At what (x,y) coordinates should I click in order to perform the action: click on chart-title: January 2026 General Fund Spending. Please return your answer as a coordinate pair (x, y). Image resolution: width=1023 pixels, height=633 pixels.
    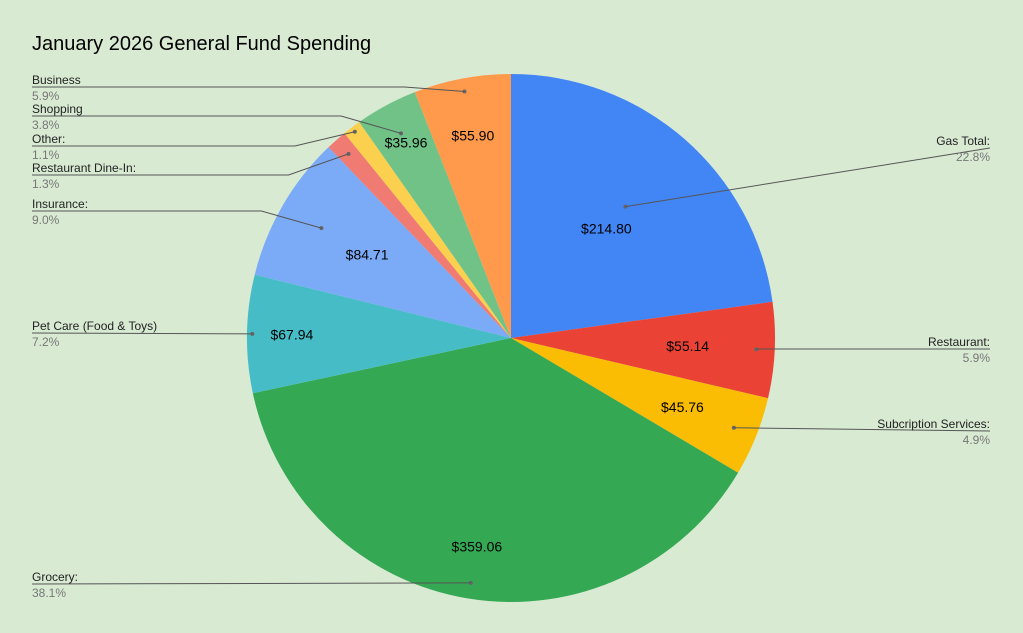
    Looking at the image, I should click on (201, 44).